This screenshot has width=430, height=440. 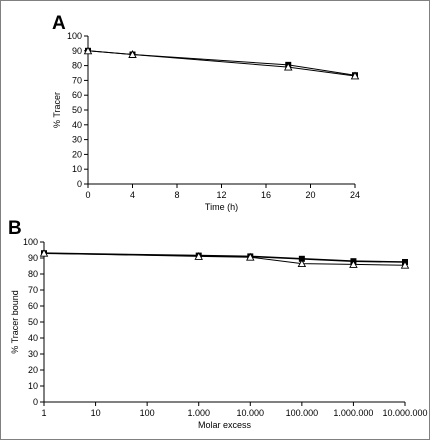 What do you see at coordinates (15, 322) in the screenshot?
I see `y-axis-label: % Tracer bound` at bounding box center [15, 322].